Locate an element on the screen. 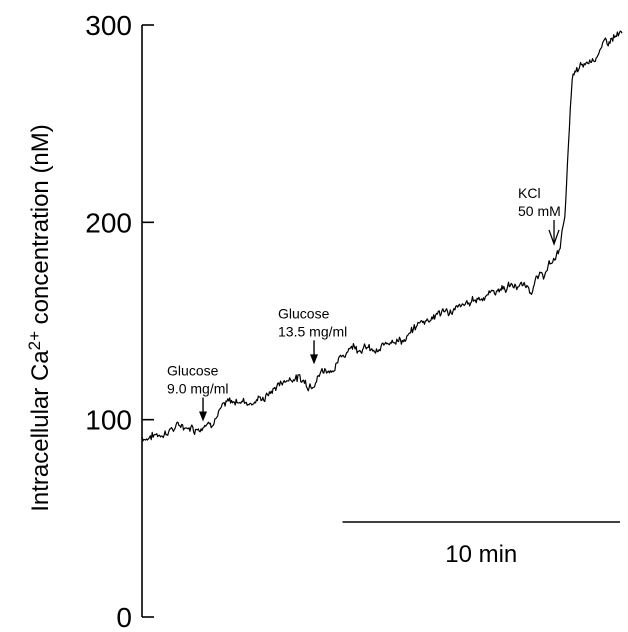 The height and width of the screenshot is (632, 628). annotation-detail: 50 mM is located at coordinates (539, 211).